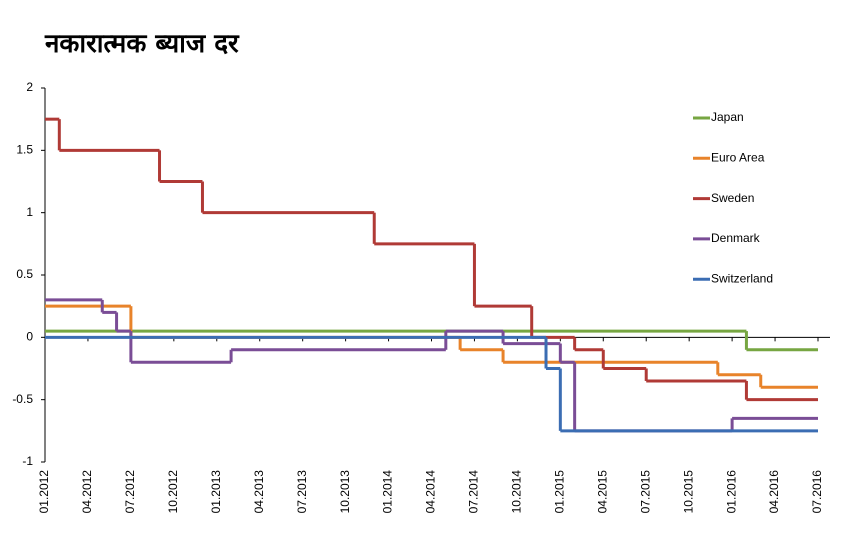 The image size is (850, 557). Describe the element at coordinates (29, 87) in the screenshot. I see `y-tick-label: 2` at that location.